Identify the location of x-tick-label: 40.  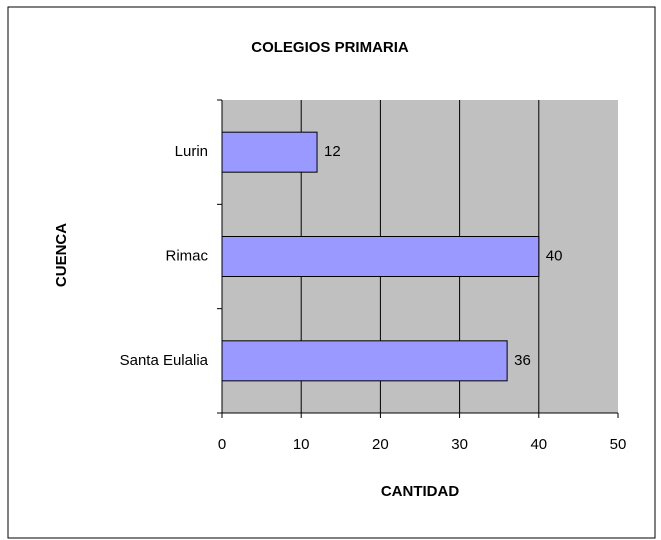
(538, 444).